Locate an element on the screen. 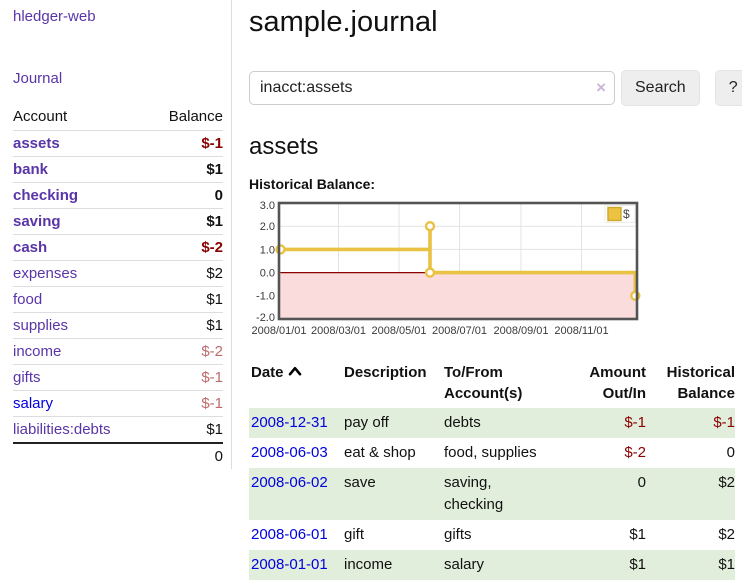  date-column-header: Date is located at coordinates (296, 384).